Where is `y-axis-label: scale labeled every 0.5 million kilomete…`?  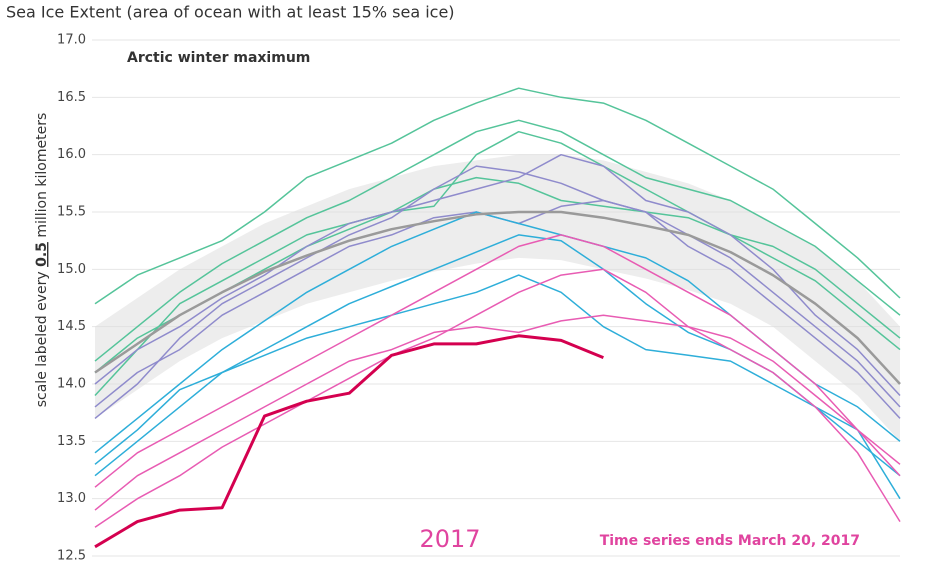 y-axis-label: scale labeled every 0.5 million kilomete… is located at coordinates (42, 260).